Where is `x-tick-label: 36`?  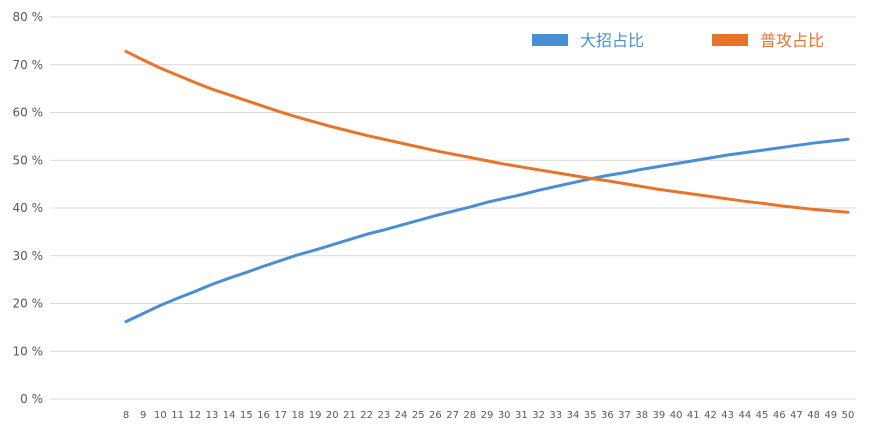 x-tick-label: 36 is located at coordinates (607, 415).